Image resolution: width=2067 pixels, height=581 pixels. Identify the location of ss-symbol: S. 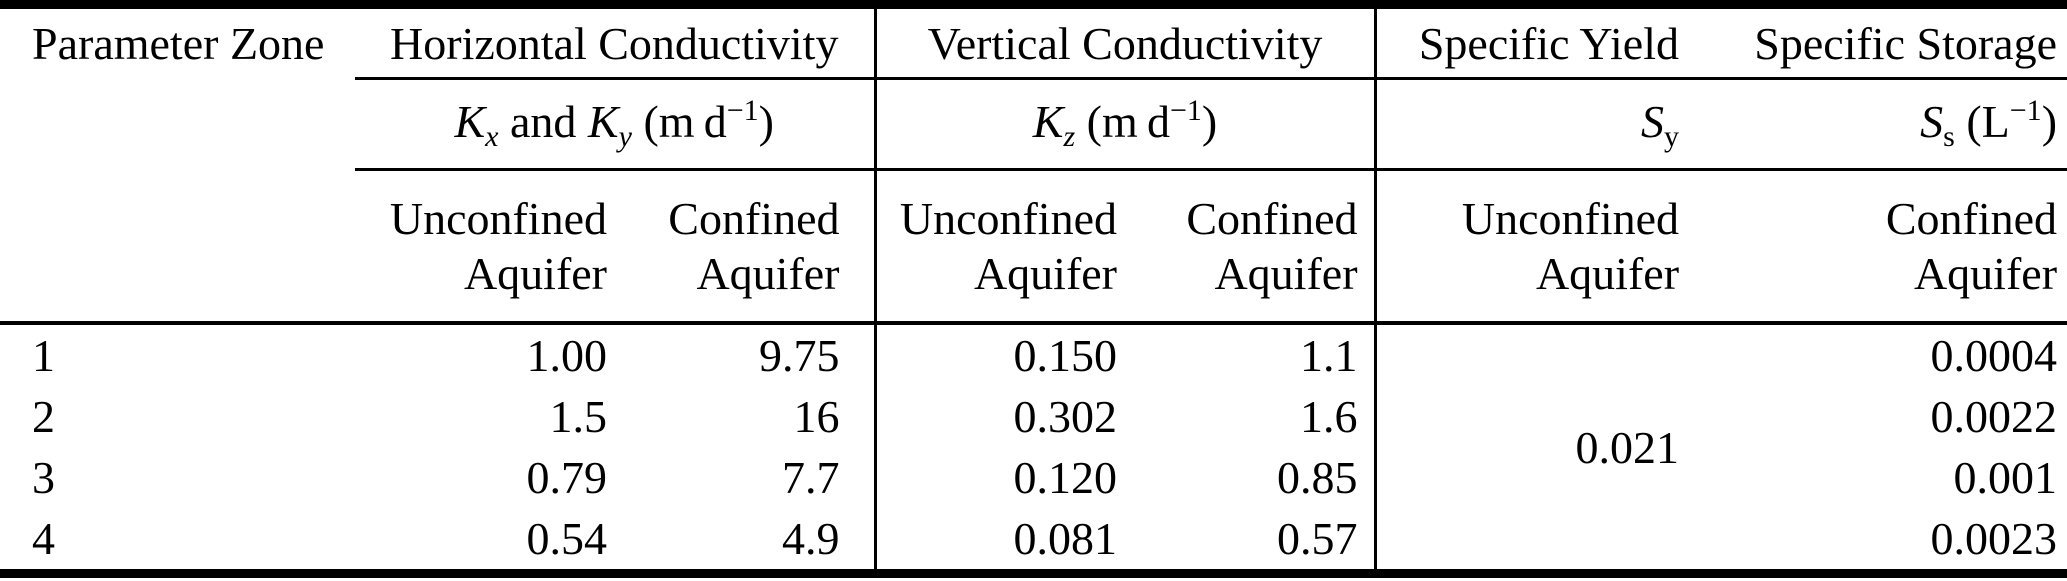
(1932, 121).